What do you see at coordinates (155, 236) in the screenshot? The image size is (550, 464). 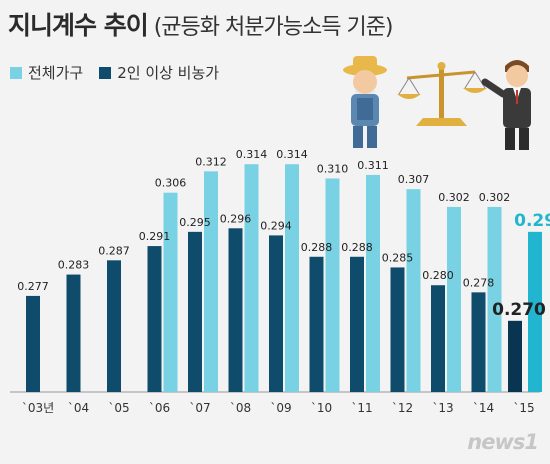 I see `data-label-nonfarm: 0.291` at bounding box center [155, 236].